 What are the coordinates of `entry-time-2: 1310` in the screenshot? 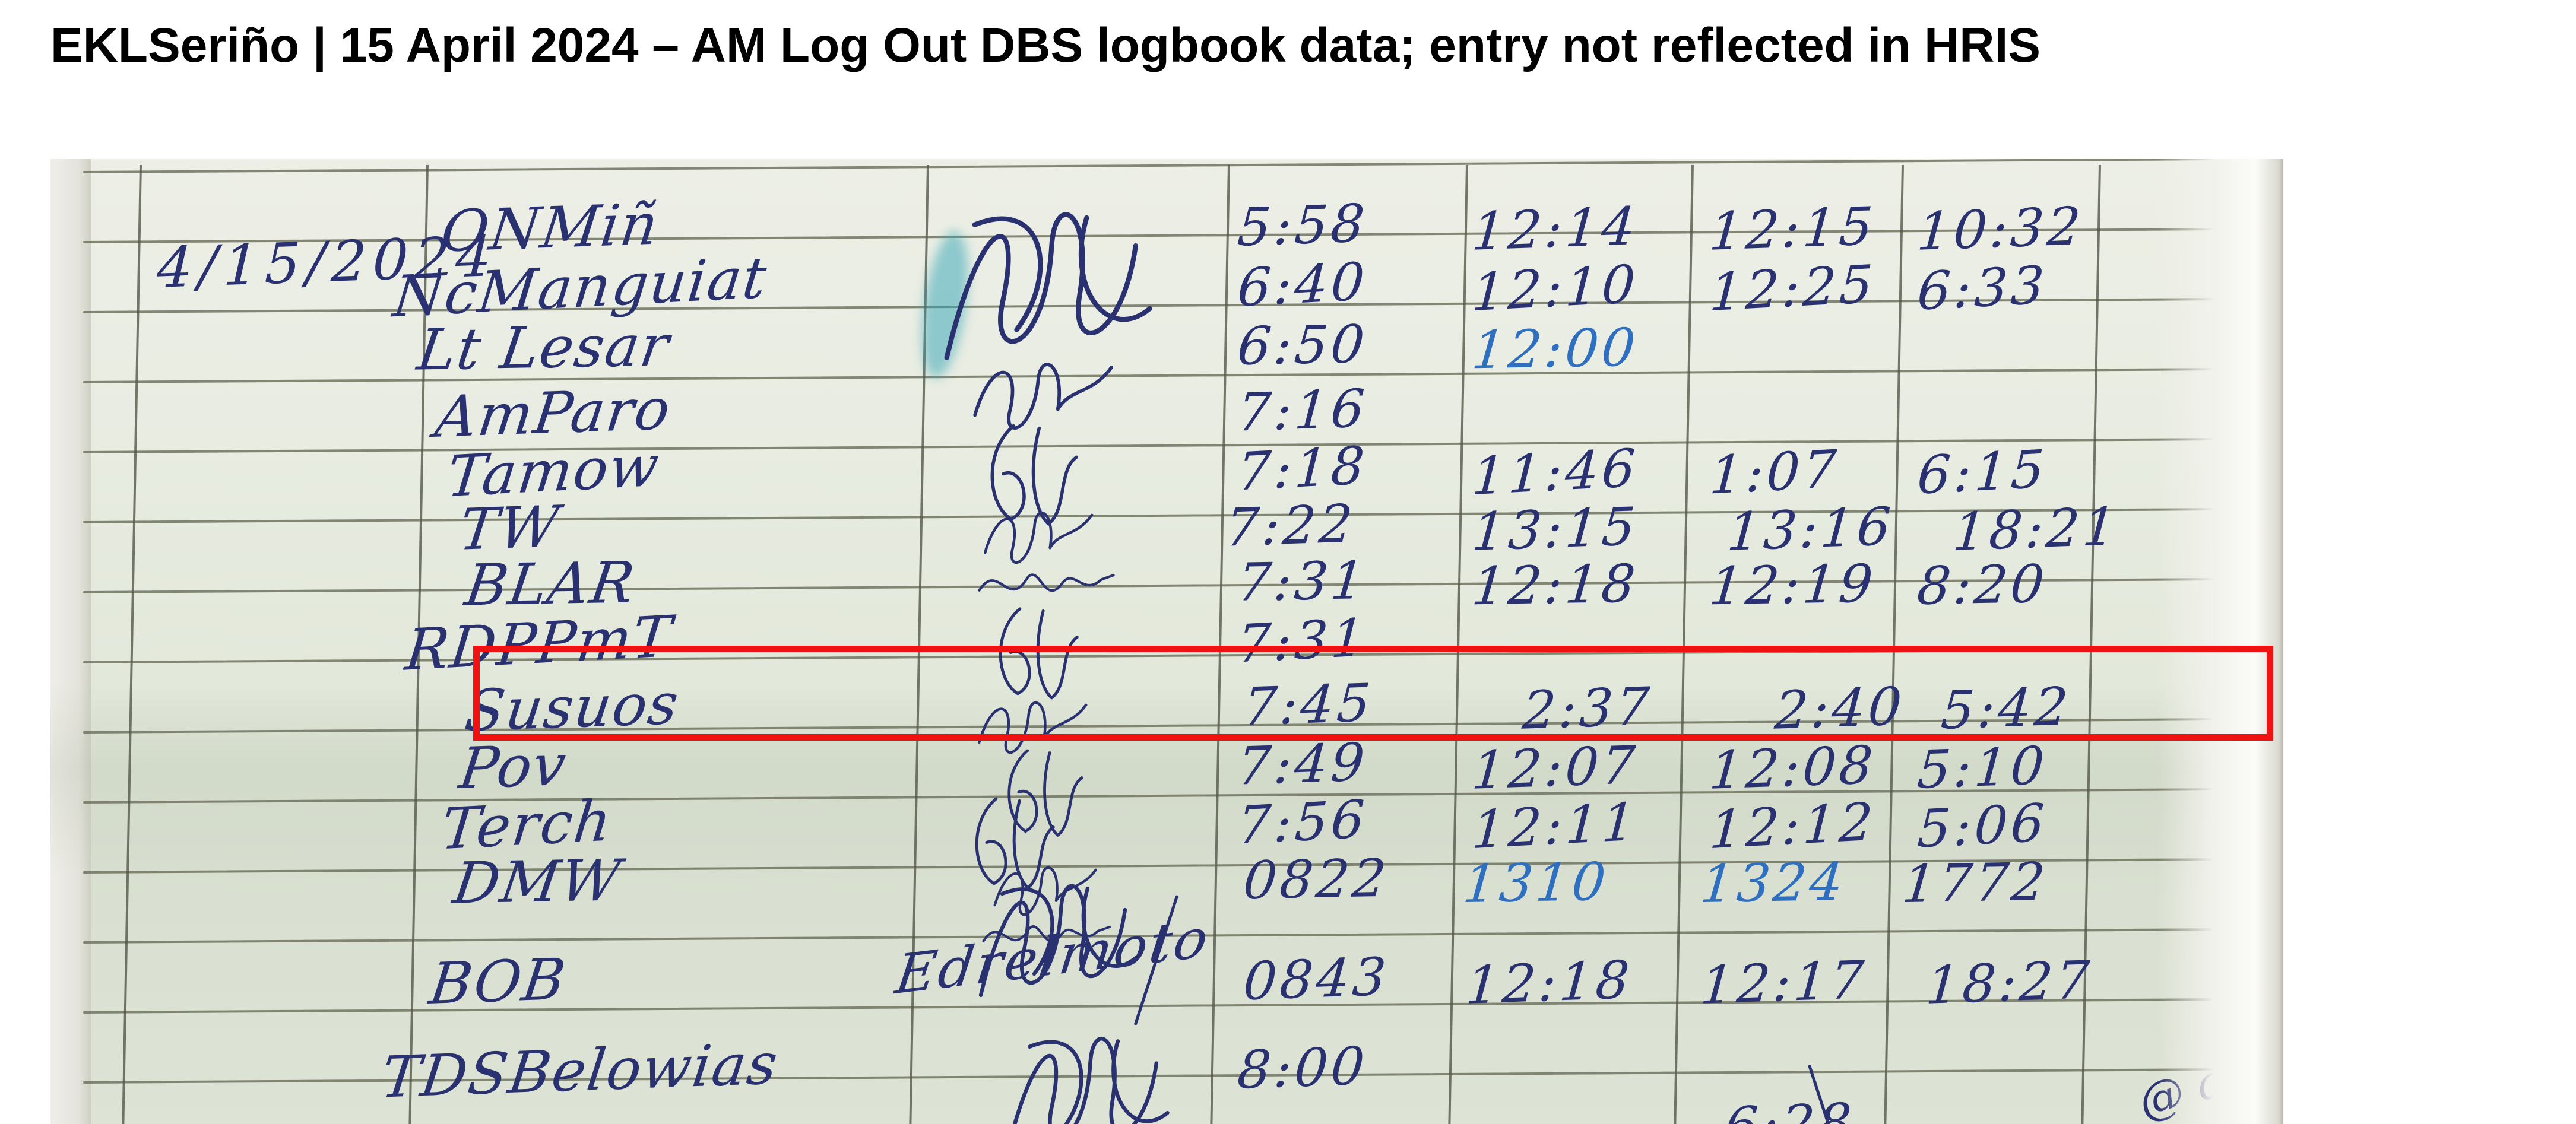 It's located at (1535, 882).